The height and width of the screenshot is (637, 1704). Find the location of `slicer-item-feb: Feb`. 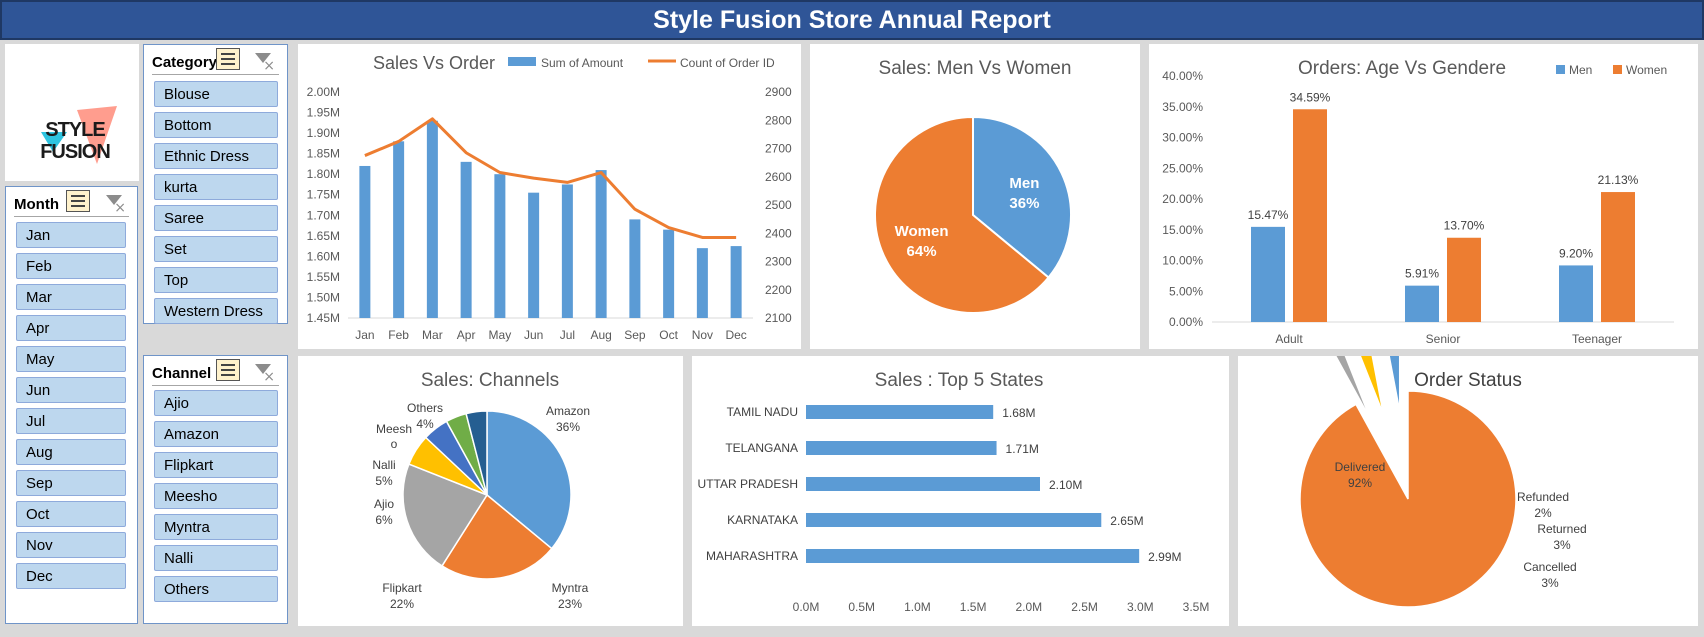

slicer-item-feb: Feb is located at coordinates (71, 266).